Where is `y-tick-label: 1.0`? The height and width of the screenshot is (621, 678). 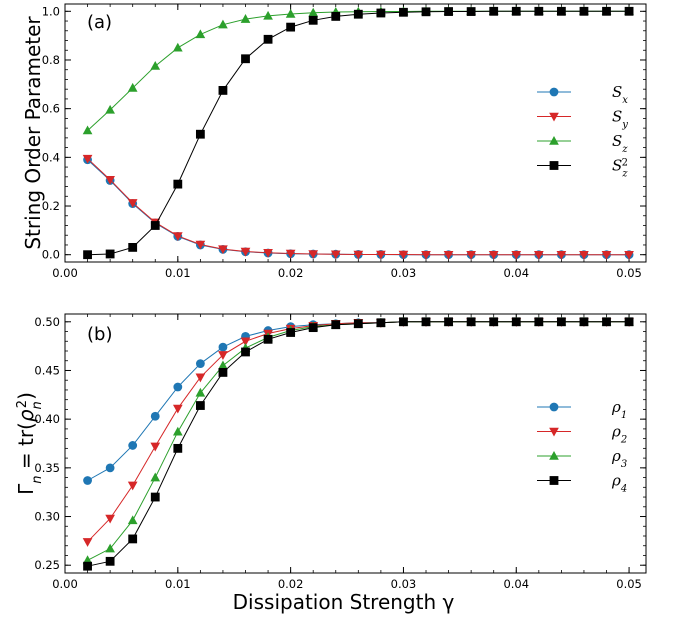 y-tick-label: 1.0 is located at coordinates (51, 11).